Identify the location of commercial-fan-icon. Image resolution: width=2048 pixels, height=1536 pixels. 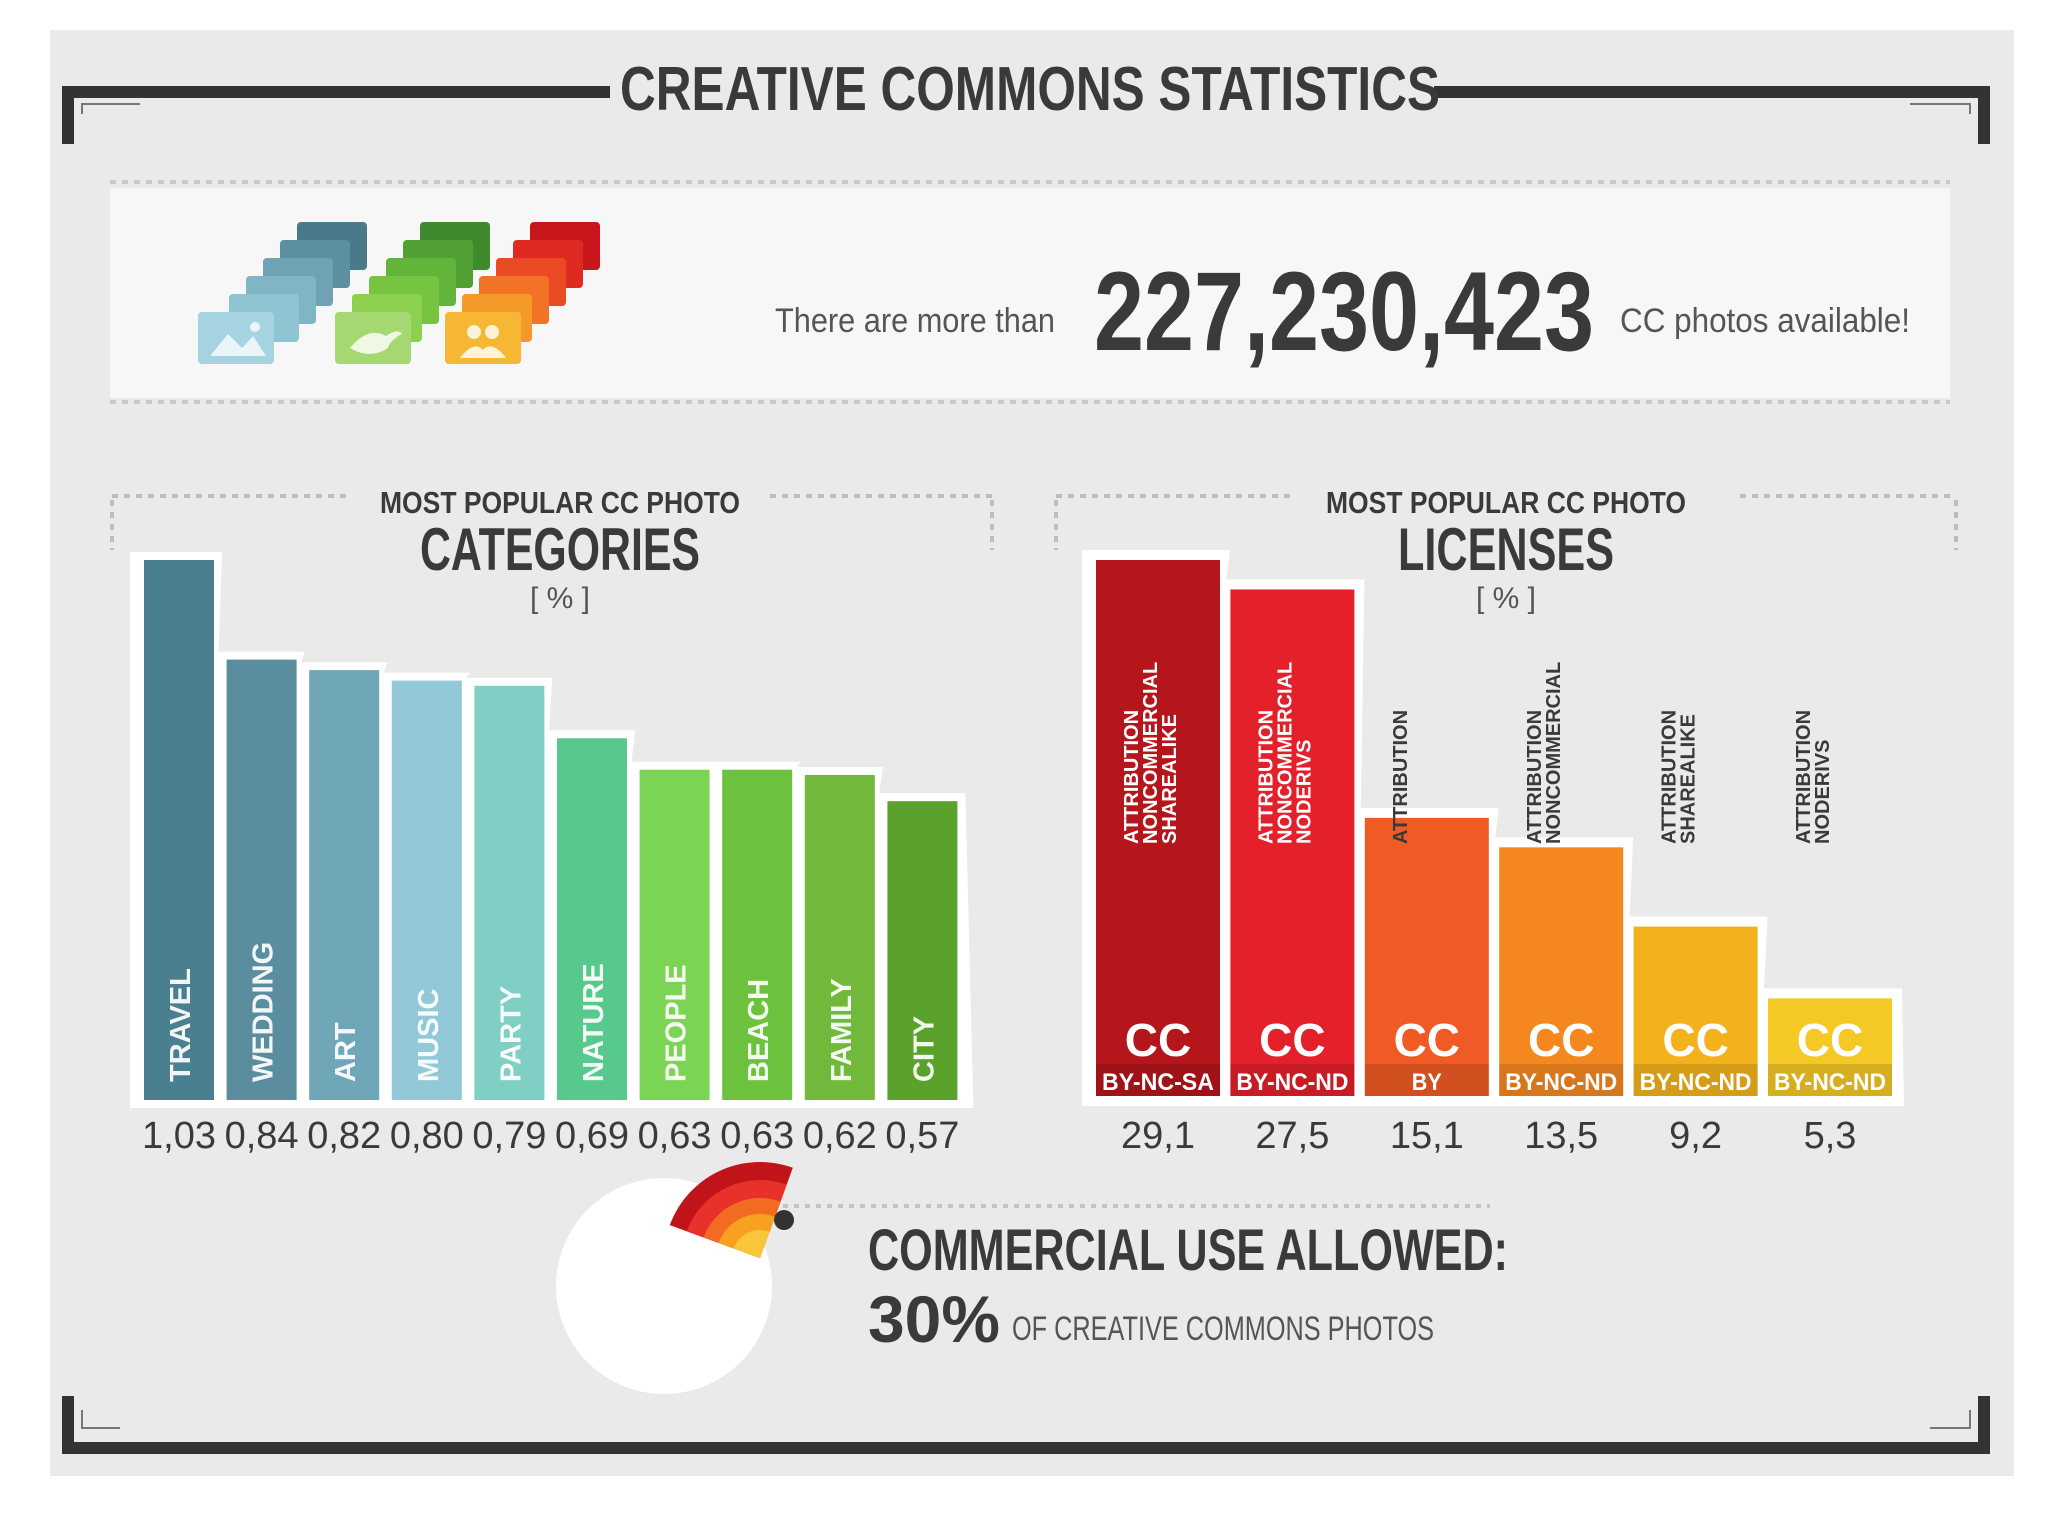
(731, 1210).